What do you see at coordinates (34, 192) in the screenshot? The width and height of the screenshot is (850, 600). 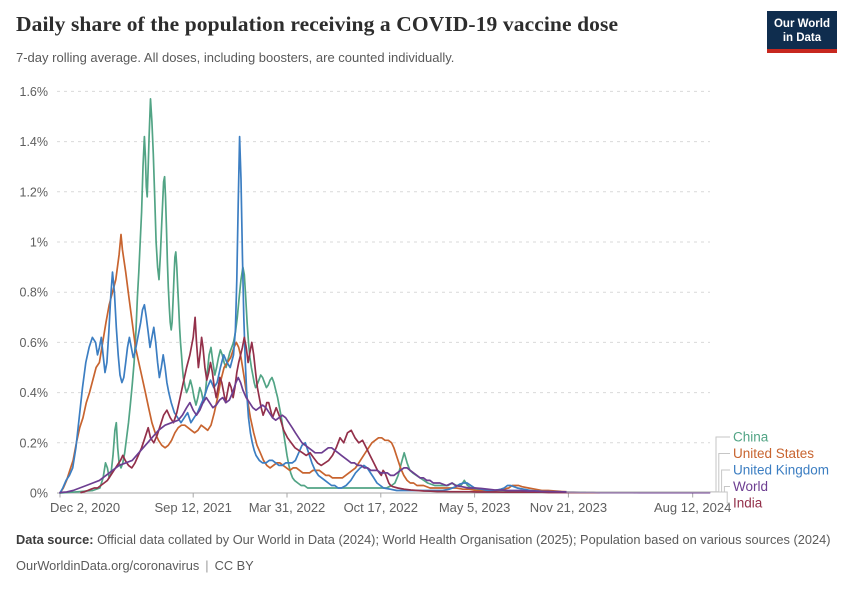 I see `y-tick-label: 1.2%` at bounding box center [34, 192].